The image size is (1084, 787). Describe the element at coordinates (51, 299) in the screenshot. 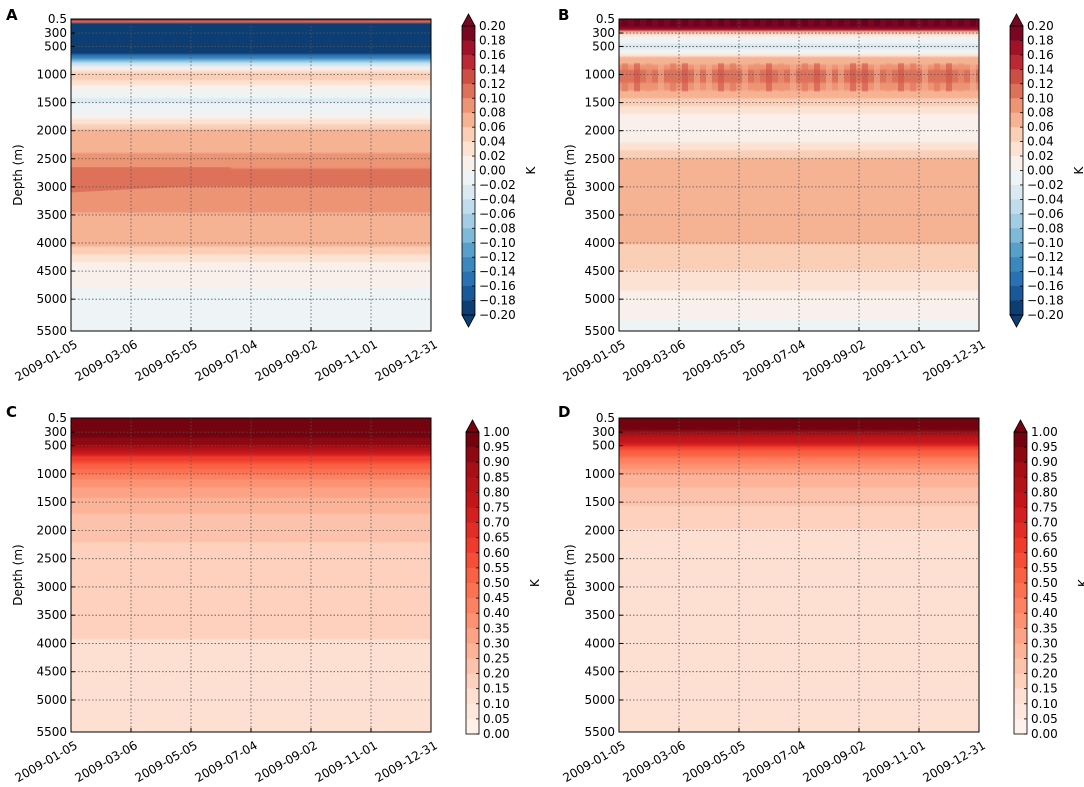

I see `y-tick-label: 5000` at that location.